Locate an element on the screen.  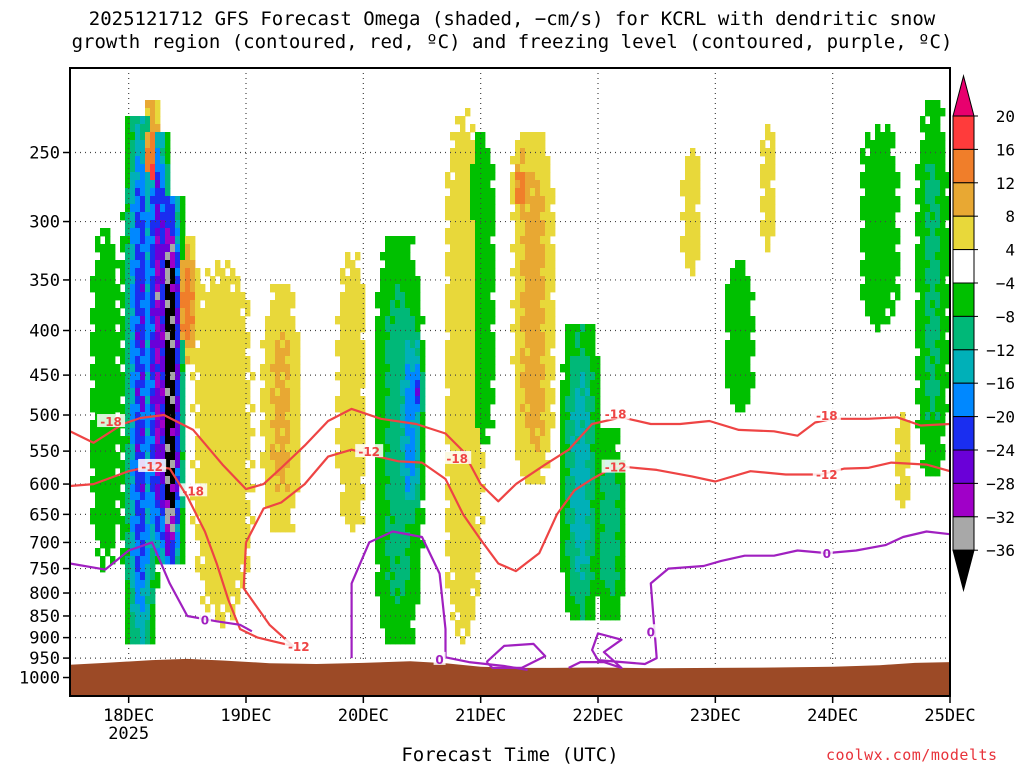
credit-link: coolwx.com/modelts is located at coordinates (912, 755).